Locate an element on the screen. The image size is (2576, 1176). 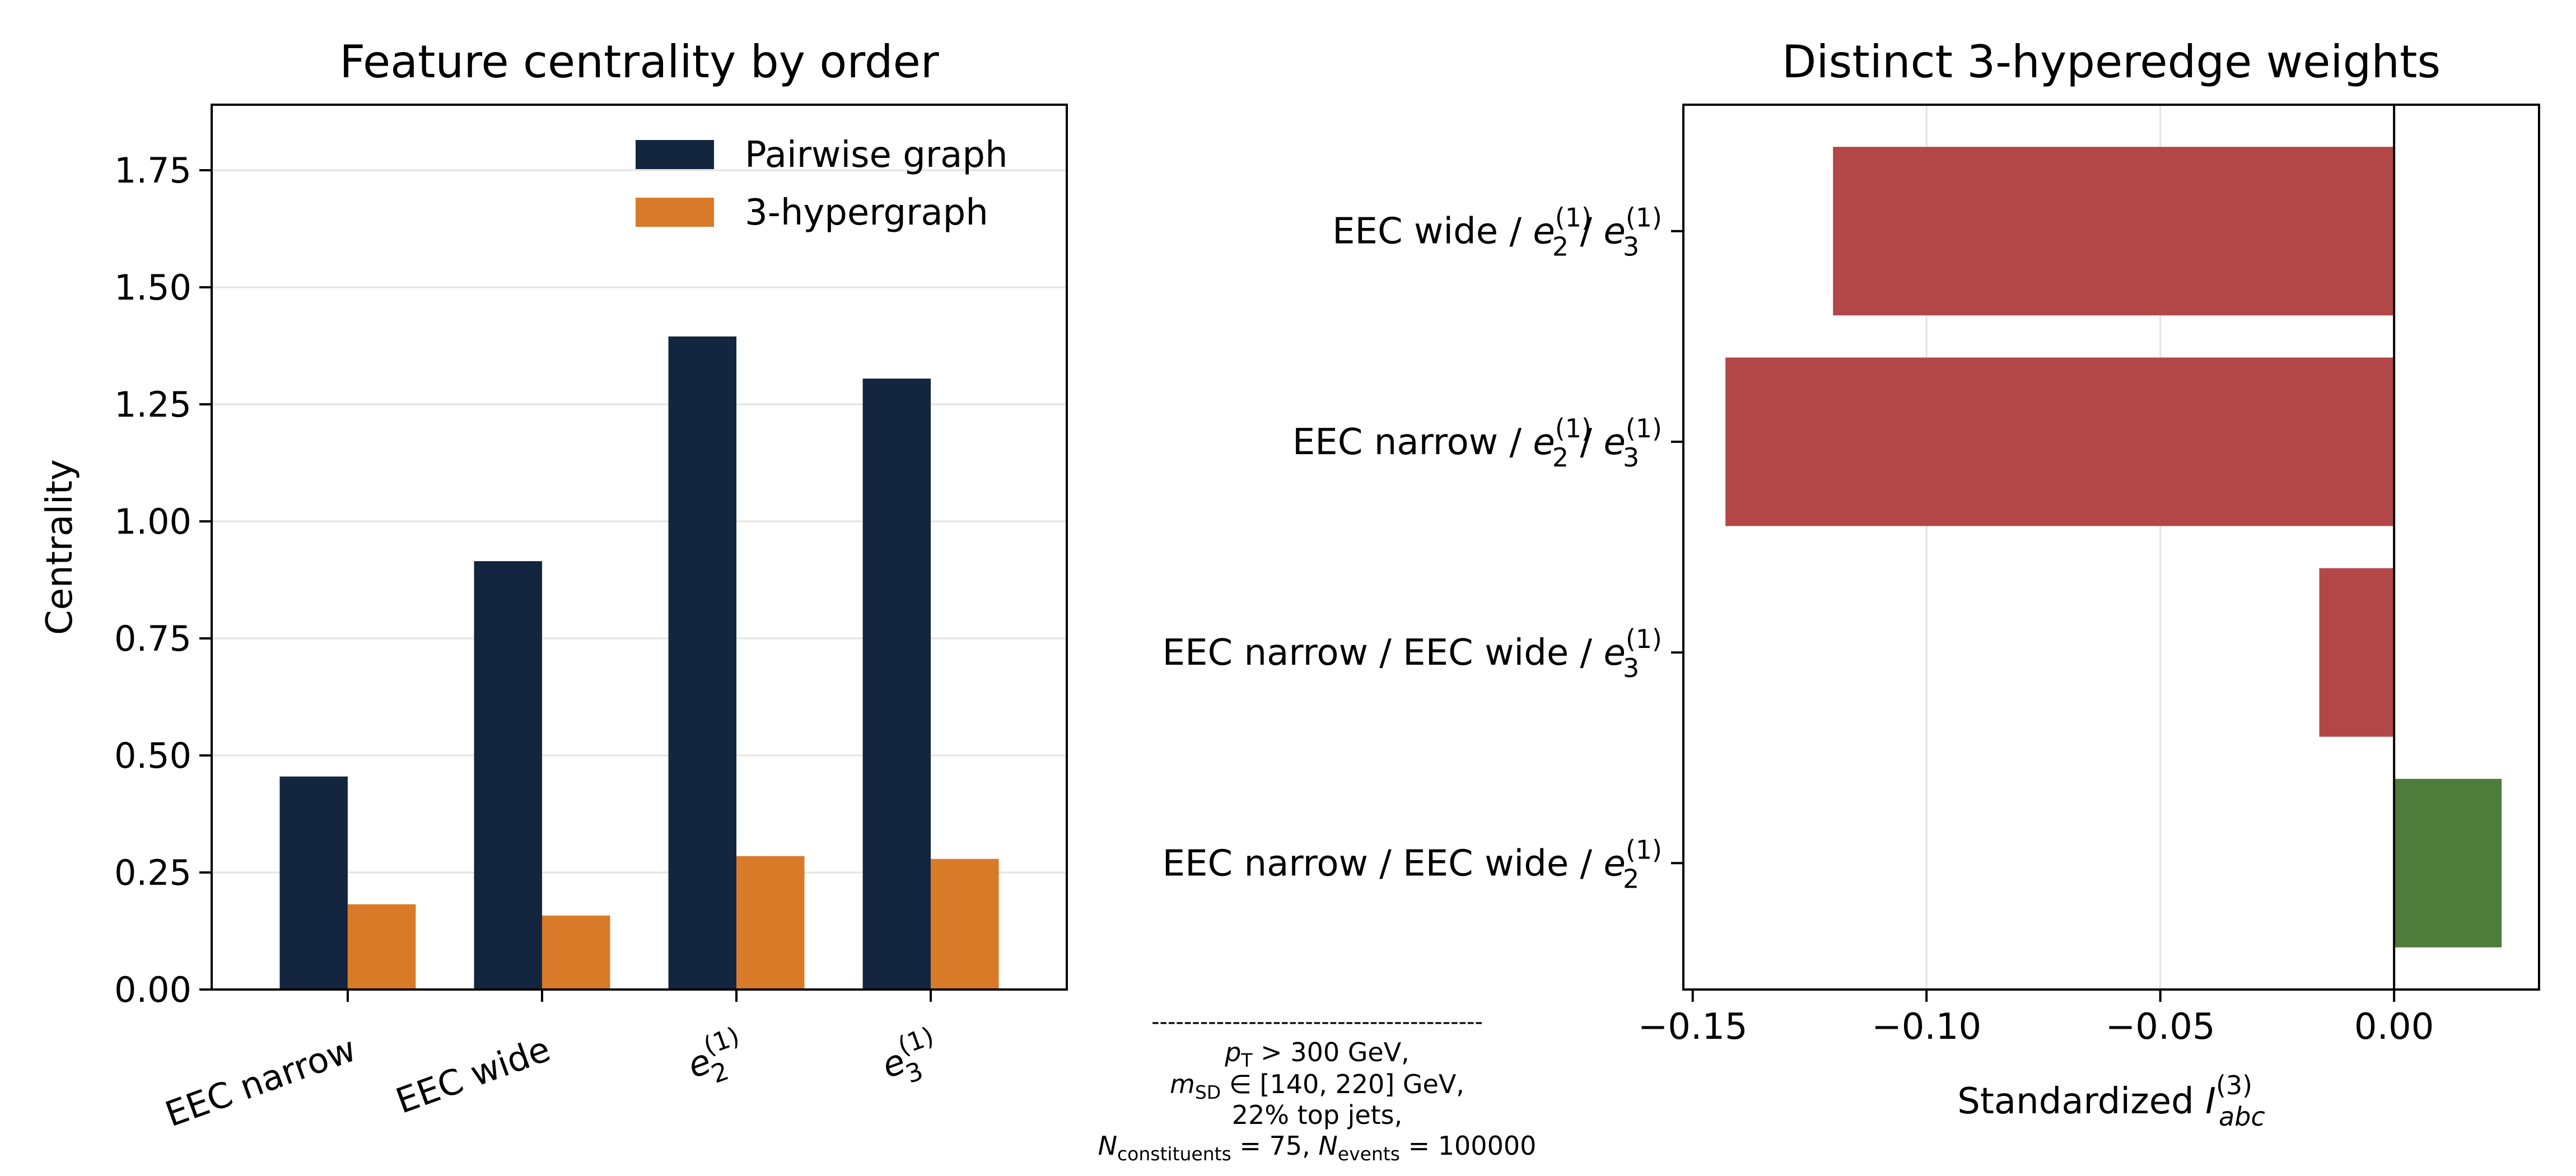
x-tick-label: −0.15 is located at coordinates (1693, 1027).